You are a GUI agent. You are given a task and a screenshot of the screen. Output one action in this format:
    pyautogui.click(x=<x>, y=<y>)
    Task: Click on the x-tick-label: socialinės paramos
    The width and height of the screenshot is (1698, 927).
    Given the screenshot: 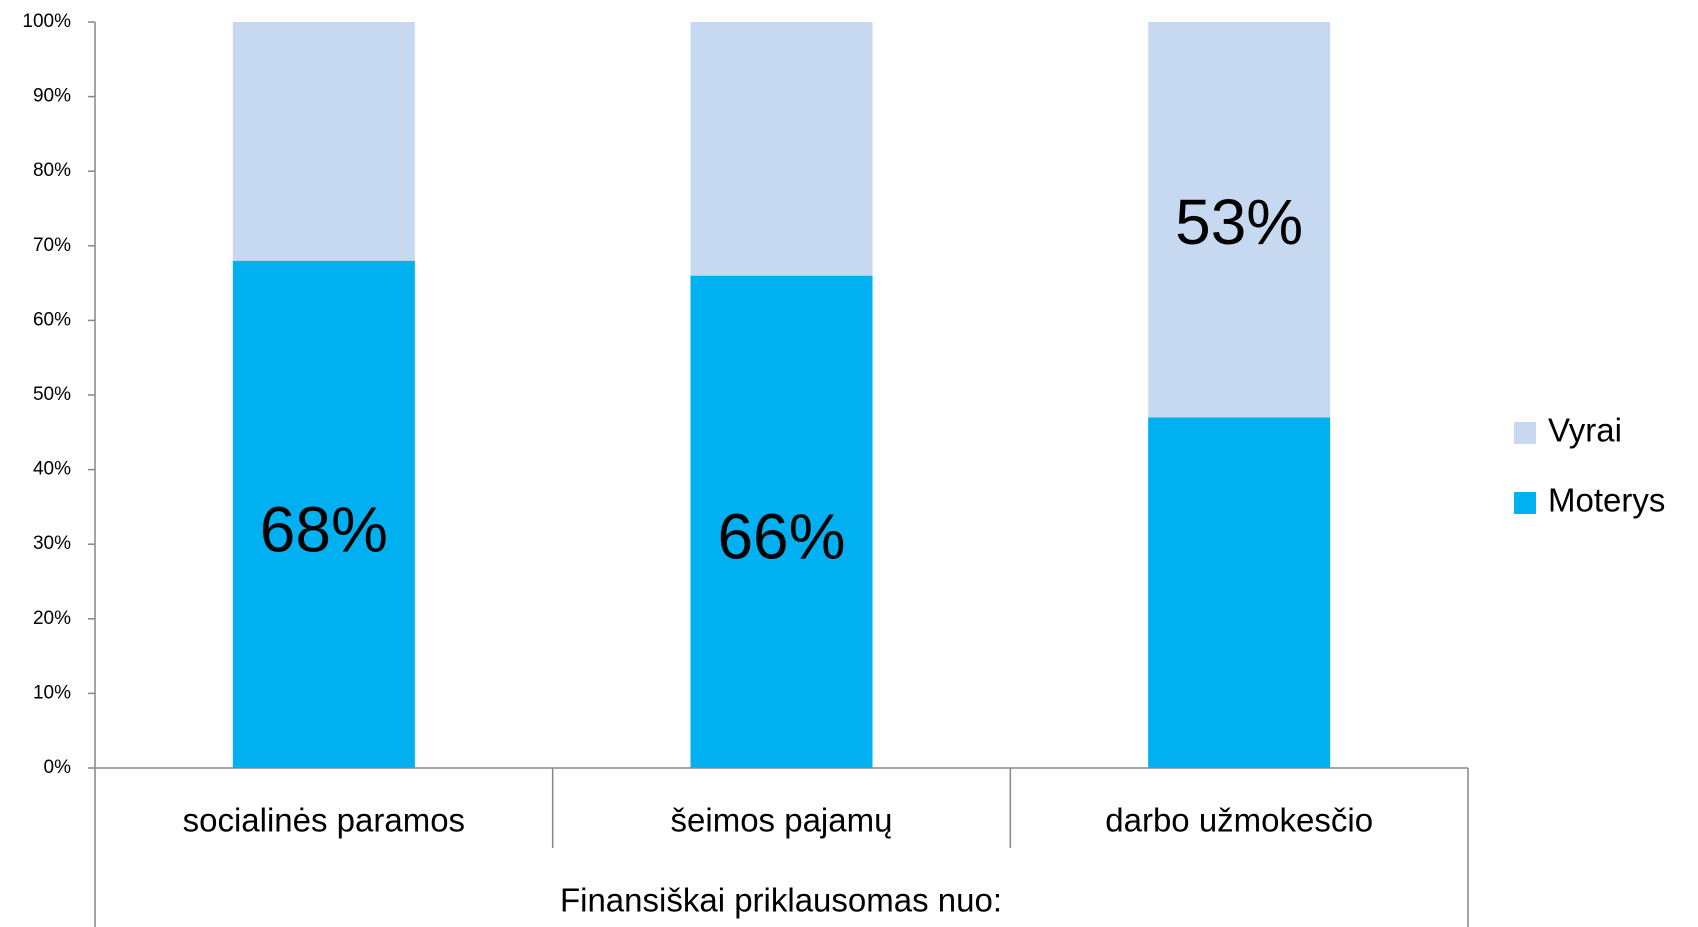 What is the action you would take?
    pyautogui.click(x=324, y=820)
    